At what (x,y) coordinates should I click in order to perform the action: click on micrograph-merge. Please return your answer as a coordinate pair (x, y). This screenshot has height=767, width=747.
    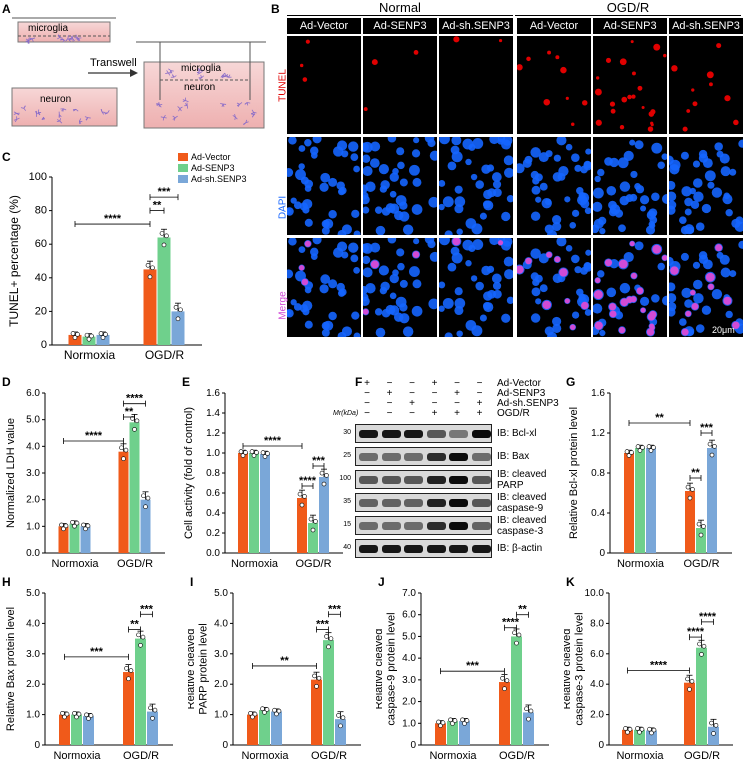
    Looking at the image, I should click on (324, 287).